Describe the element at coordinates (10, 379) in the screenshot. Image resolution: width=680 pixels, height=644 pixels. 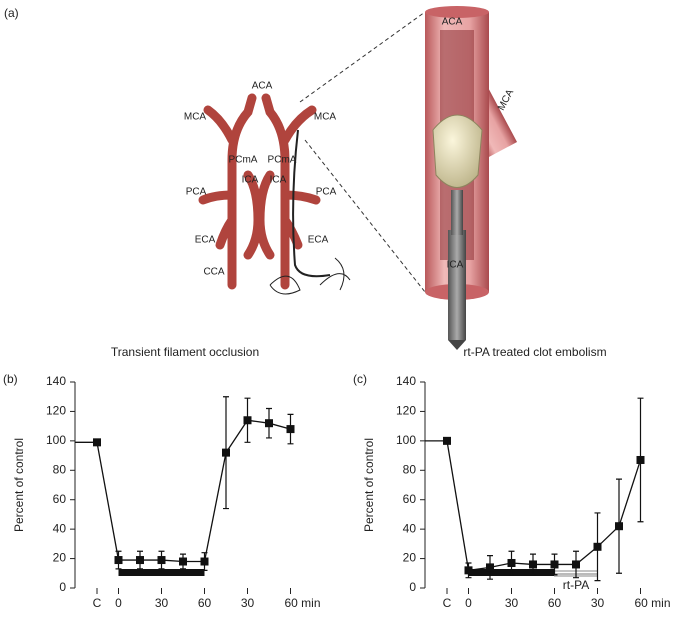
I see `panel-label: (b)` at that location.